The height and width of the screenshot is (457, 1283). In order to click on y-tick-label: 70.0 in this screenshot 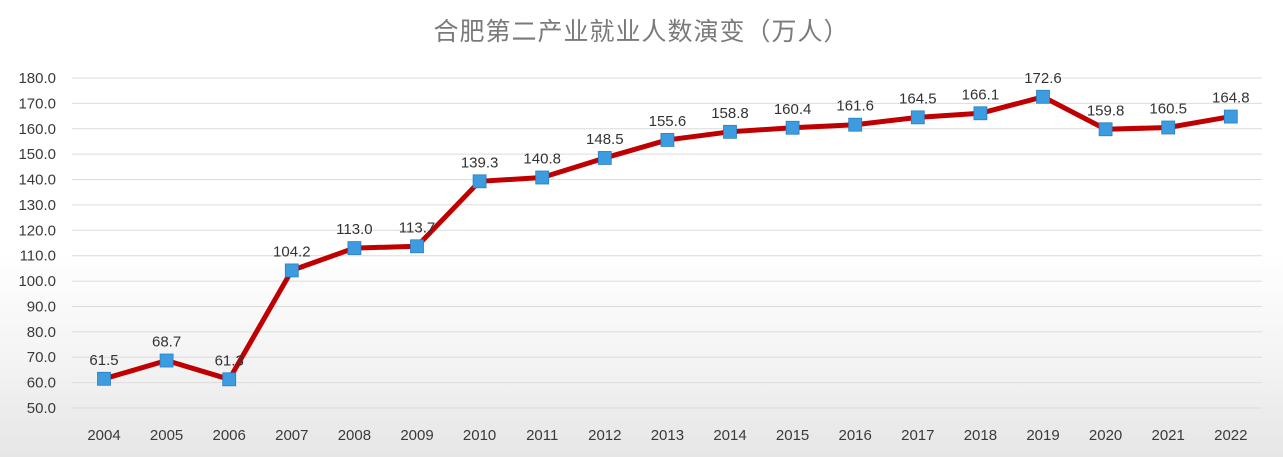, I will do `click(41, 357)`.